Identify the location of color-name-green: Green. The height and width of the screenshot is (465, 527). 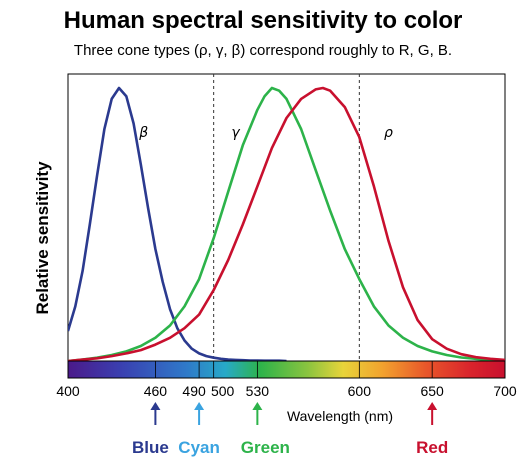
(265, 447).